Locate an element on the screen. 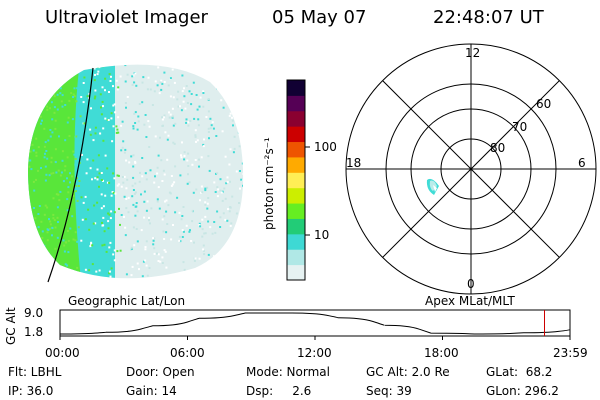  dsp-info: Dsp: 2.6 is located at coordinates (279, 391).